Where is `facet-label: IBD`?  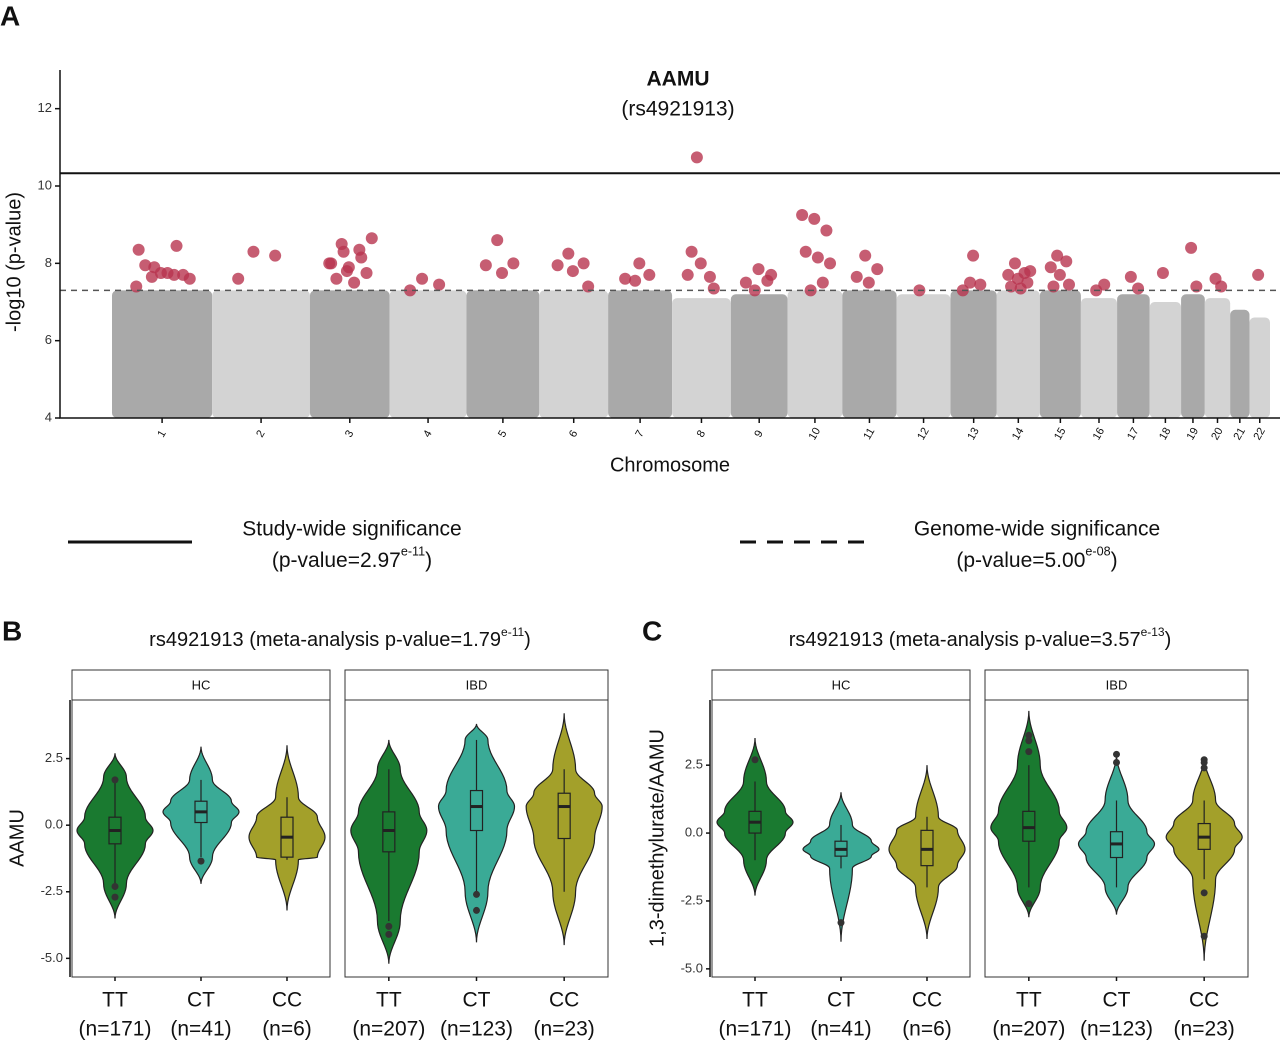
facet-label: IBD is located at coordinates (477, 684).